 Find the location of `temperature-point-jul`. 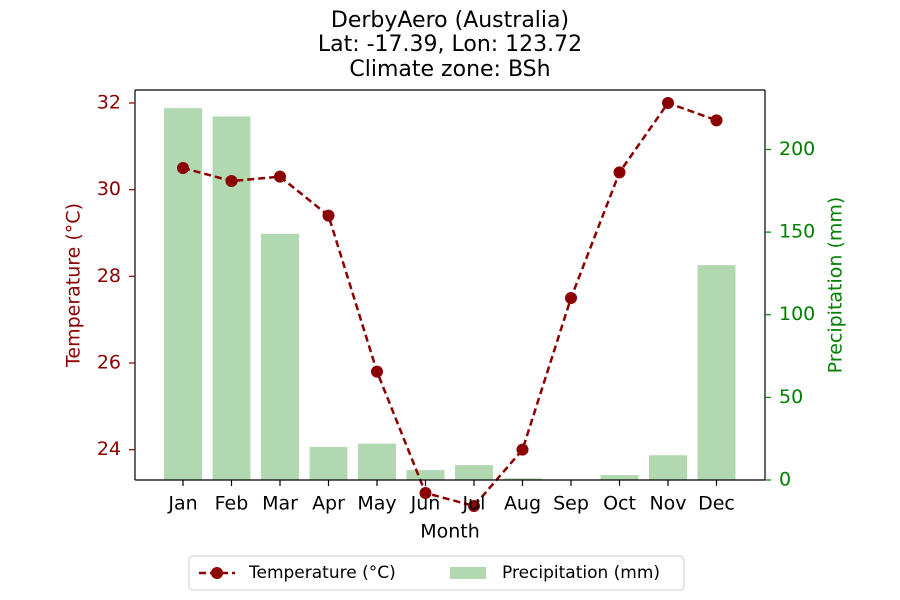

temperature-point-jul is located at coordinates (474, 506).